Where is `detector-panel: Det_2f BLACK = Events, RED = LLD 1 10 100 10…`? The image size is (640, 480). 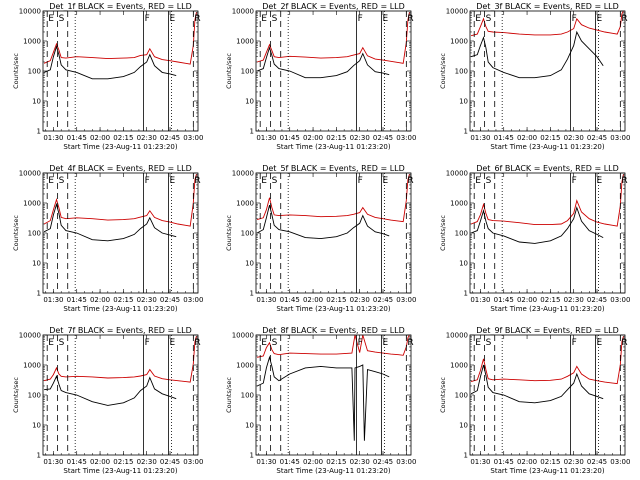
detector-panel: Det_2f BLACK = Events, RED = LLD 1 10 100 10… is located at coordinates (320, 76).